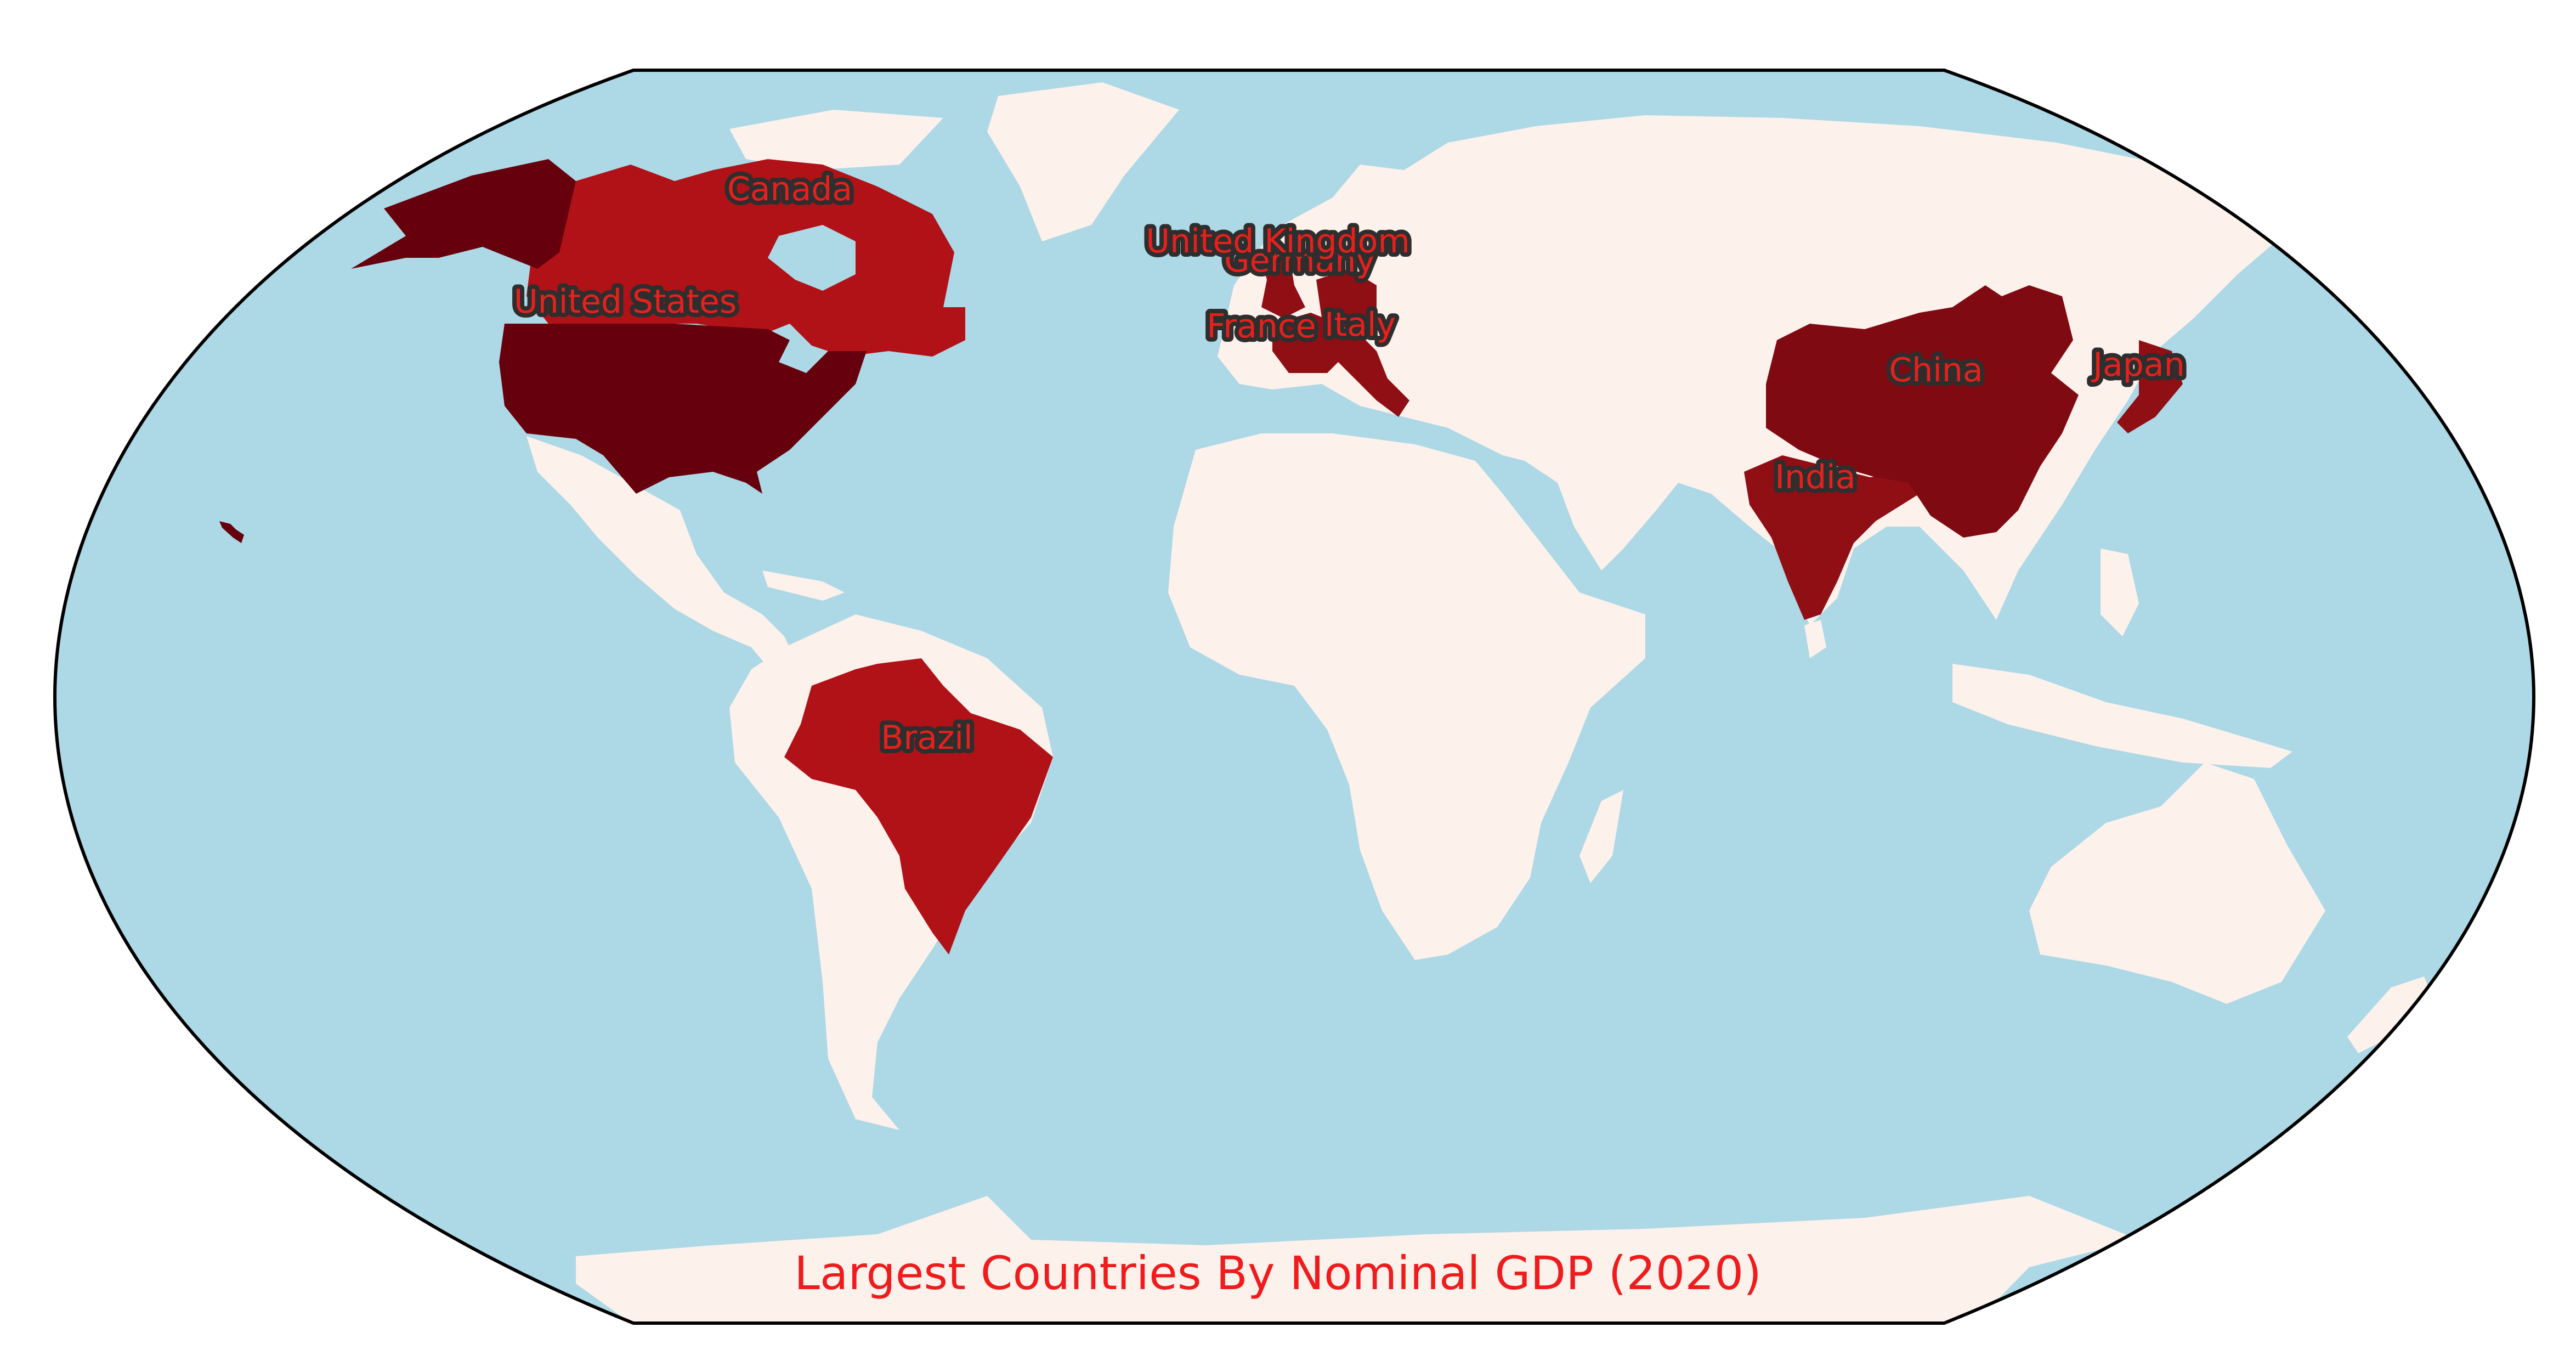 Image resolution: width=2576 pixels, height=1361 pixels. Describe the element at coordinates (1083, 161) in the screenshot. I see `land-greenland` at that location.